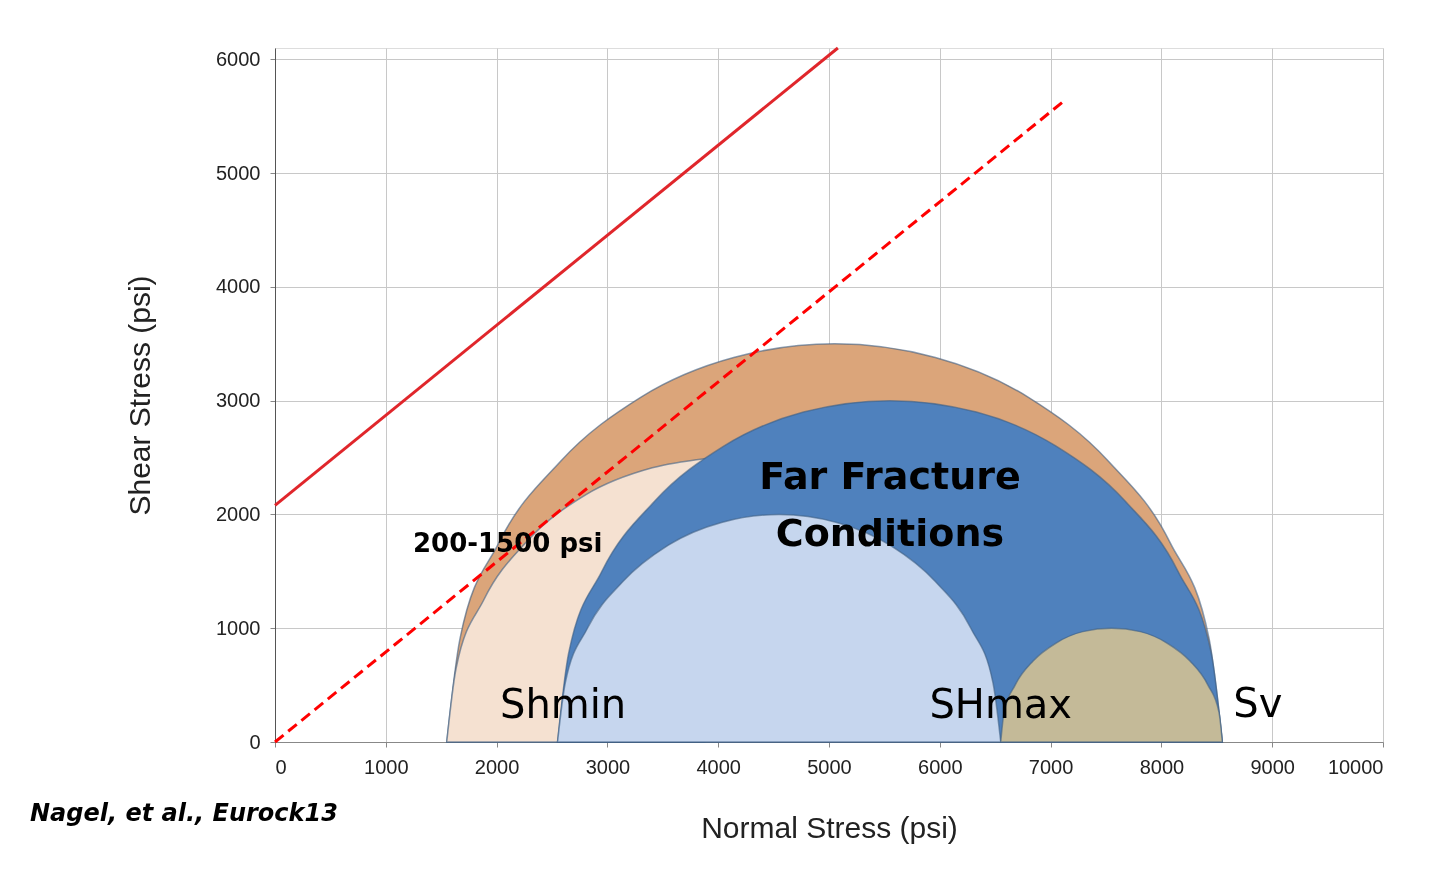  What do you see at coordinates (184, 813) in the screenshot?
I see `text: Nagel, et al., Eurock13` at bounding box center [184, 813].